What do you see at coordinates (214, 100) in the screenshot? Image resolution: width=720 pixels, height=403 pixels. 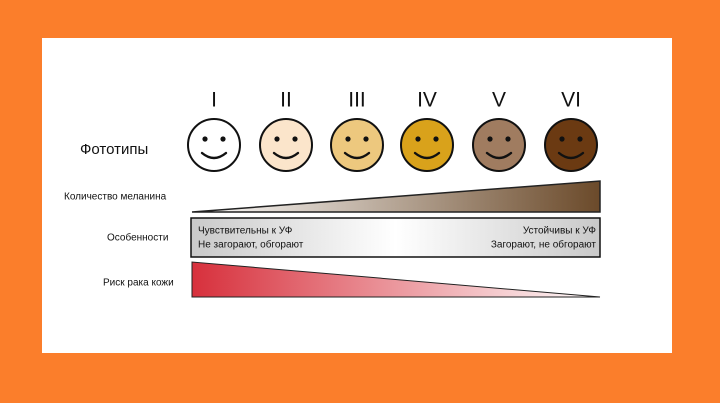 I see `numeral: I` at bounding box center [214, 100].